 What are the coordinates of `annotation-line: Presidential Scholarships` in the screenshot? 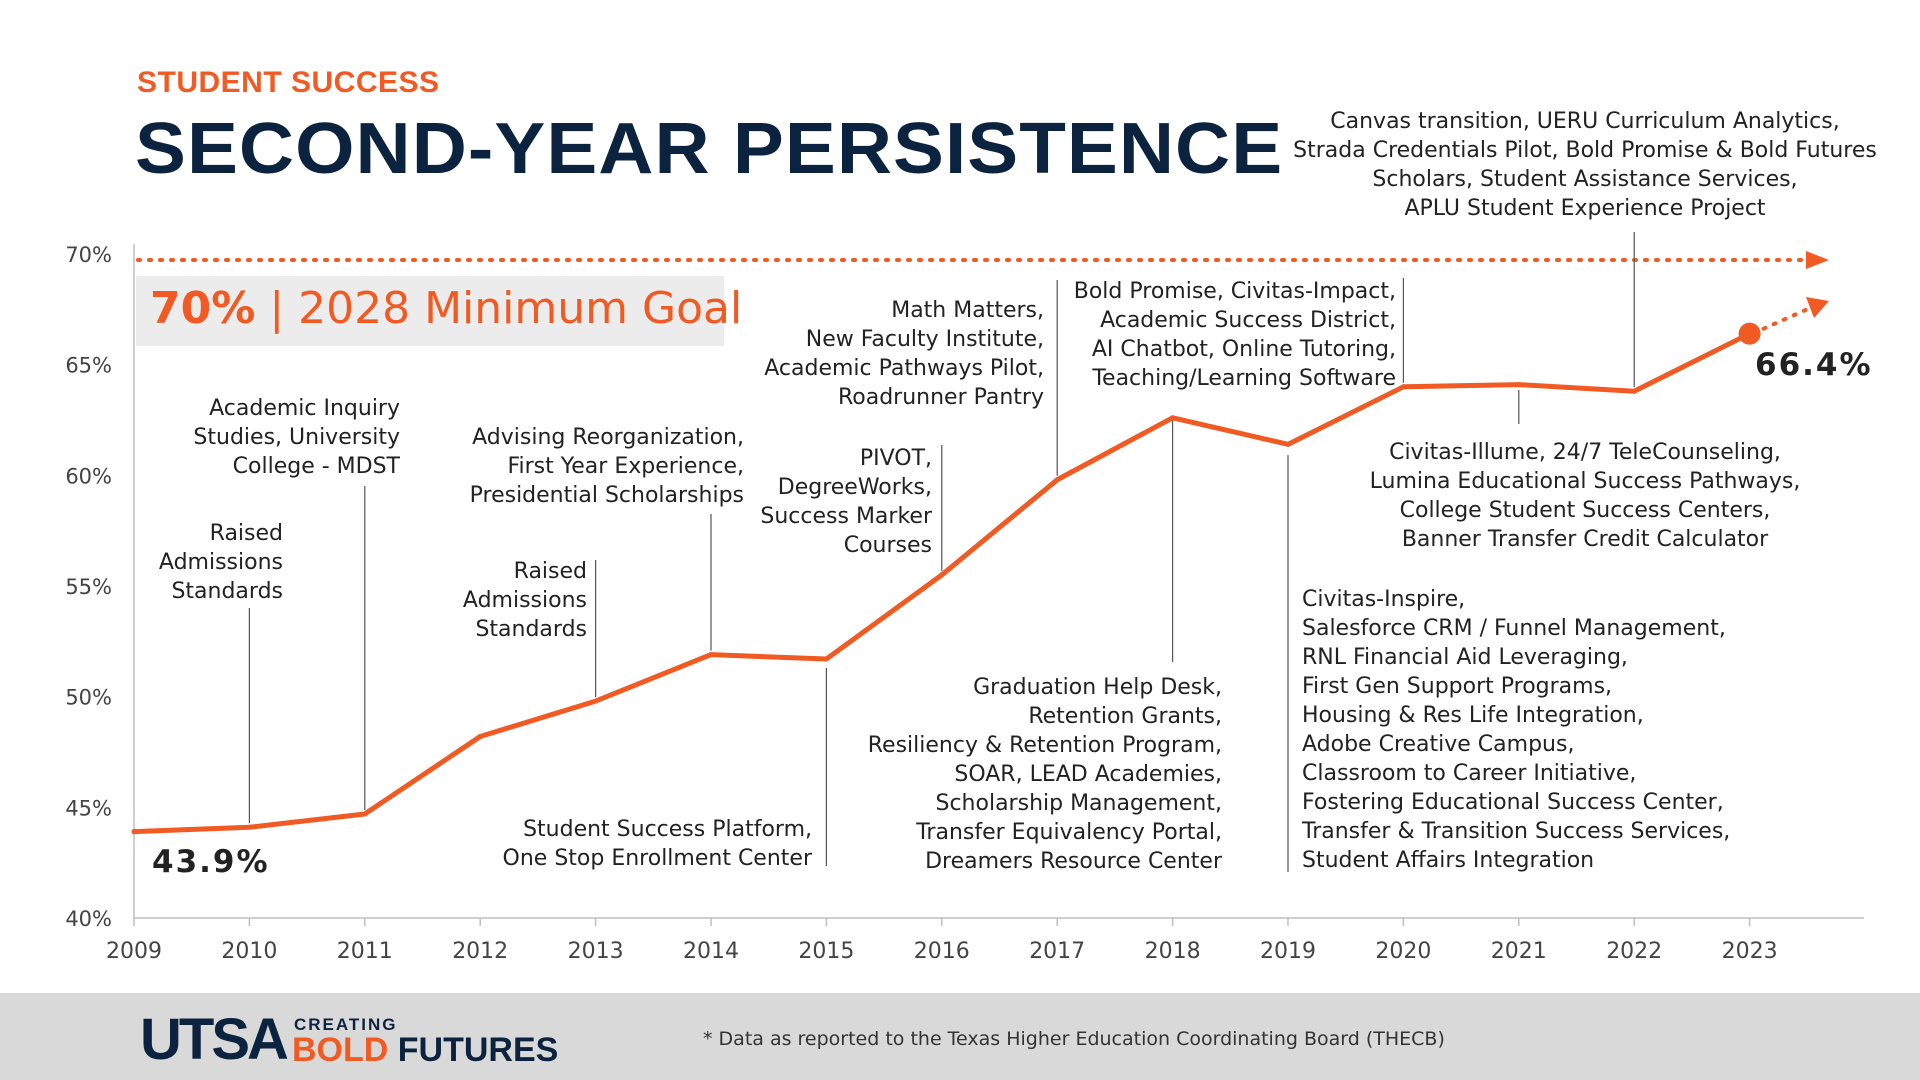 It's located at (607, 495).